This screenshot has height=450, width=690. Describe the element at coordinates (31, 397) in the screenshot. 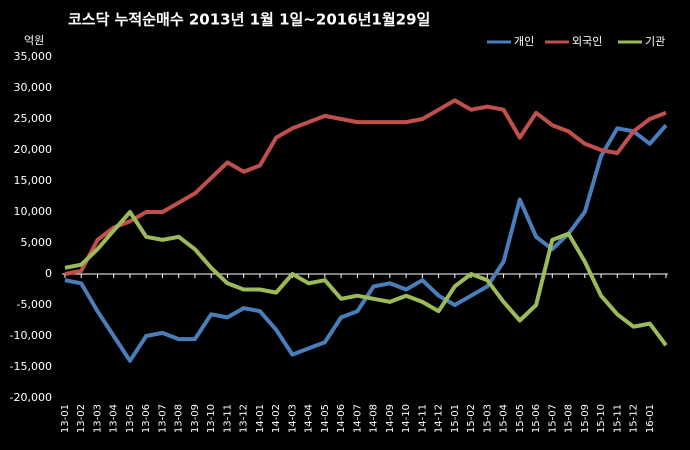

I see `y-tick-label: -20,000` at that location.